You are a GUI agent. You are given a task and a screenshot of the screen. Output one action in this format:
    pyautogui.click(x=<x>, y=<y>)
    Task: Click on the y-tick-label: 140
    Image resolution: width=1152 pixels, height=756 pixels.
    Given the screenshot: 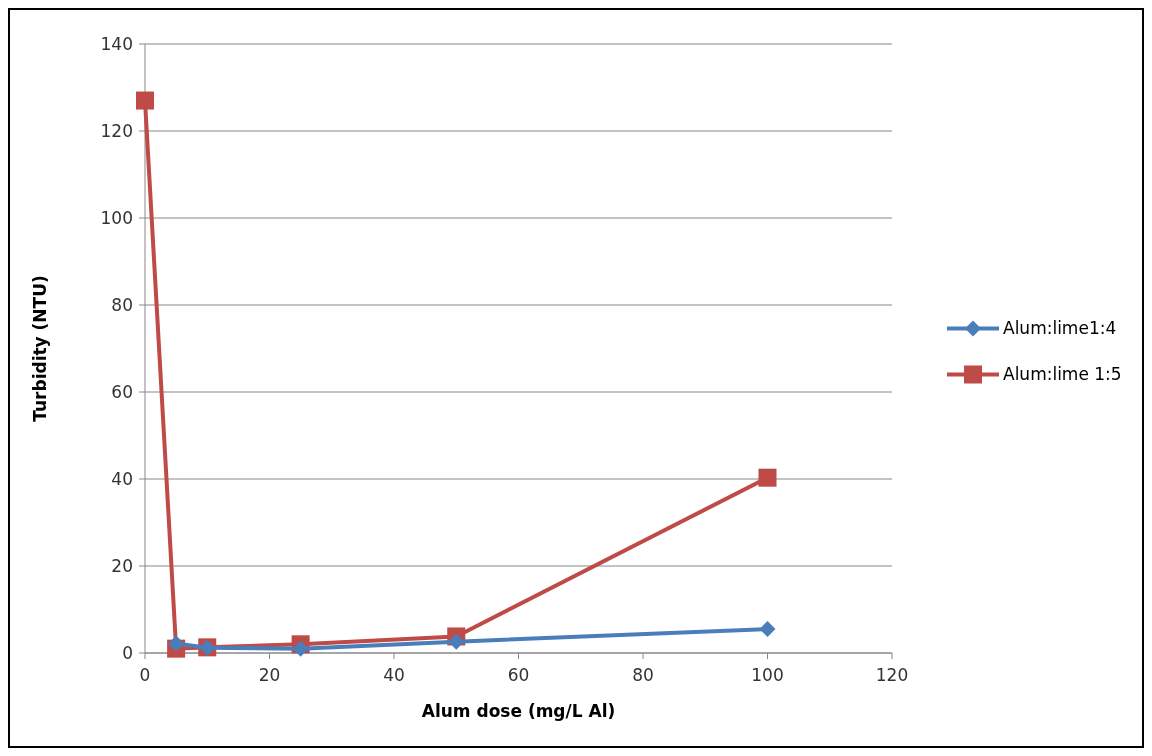 What is the action you would take?
    pyautogui.click(x=116, y=43)
    